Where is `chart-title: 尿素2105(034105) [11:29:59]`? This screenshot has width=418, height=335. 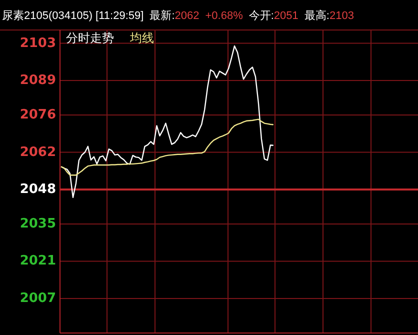
chart-title: 尿素2105(034105) [11:29:59] is located at coordinates (73, 15).